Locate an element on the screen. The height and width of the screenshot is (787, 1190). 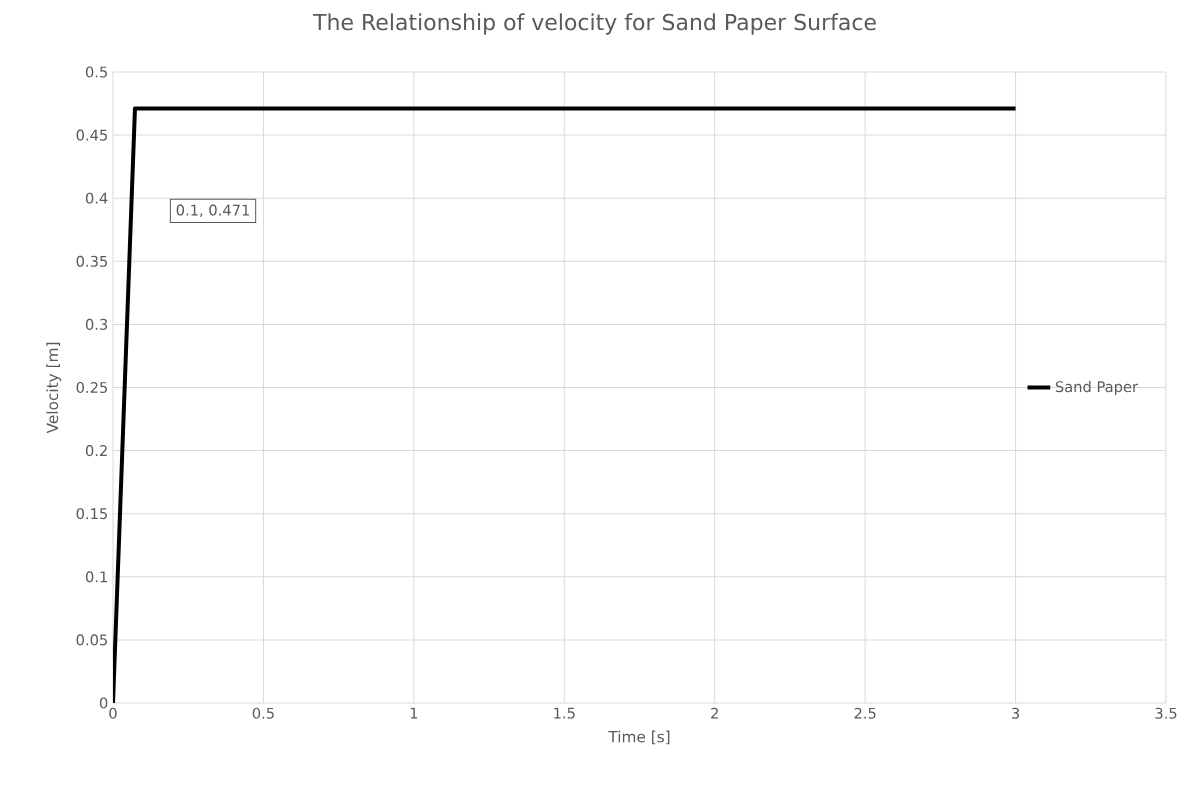
x-tick-label: 2 is located at coordinates (714, 713).